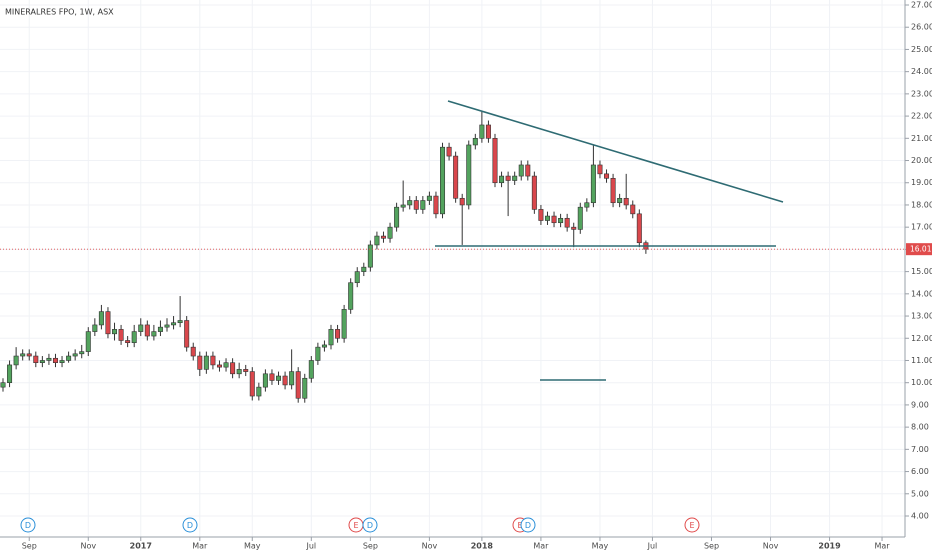  I want to click on y-tick-label: 14.00, so click(921, 293).